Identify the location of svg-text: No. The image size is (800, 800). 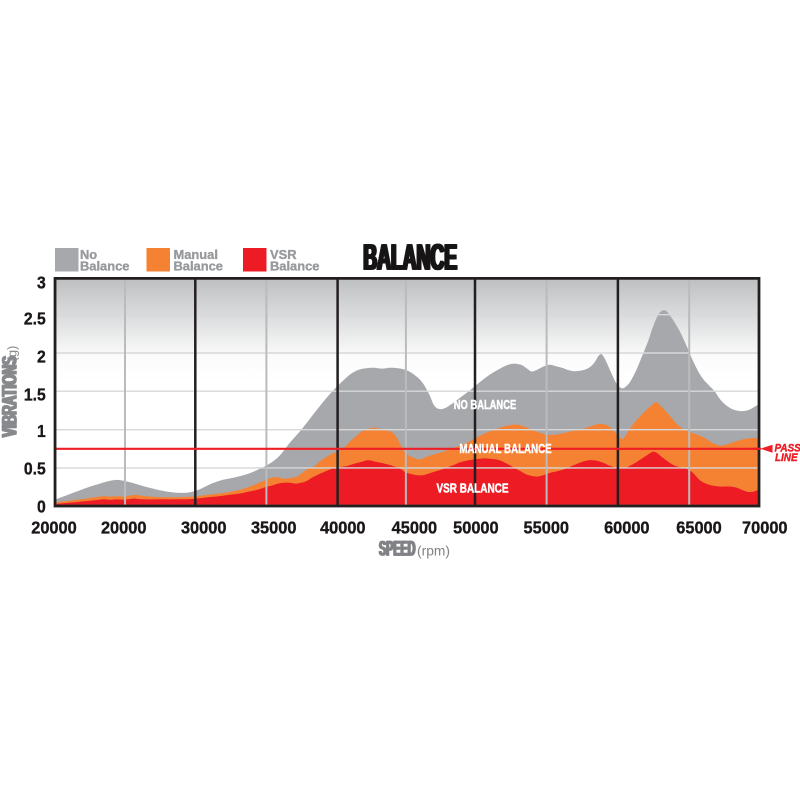
(88, 254).